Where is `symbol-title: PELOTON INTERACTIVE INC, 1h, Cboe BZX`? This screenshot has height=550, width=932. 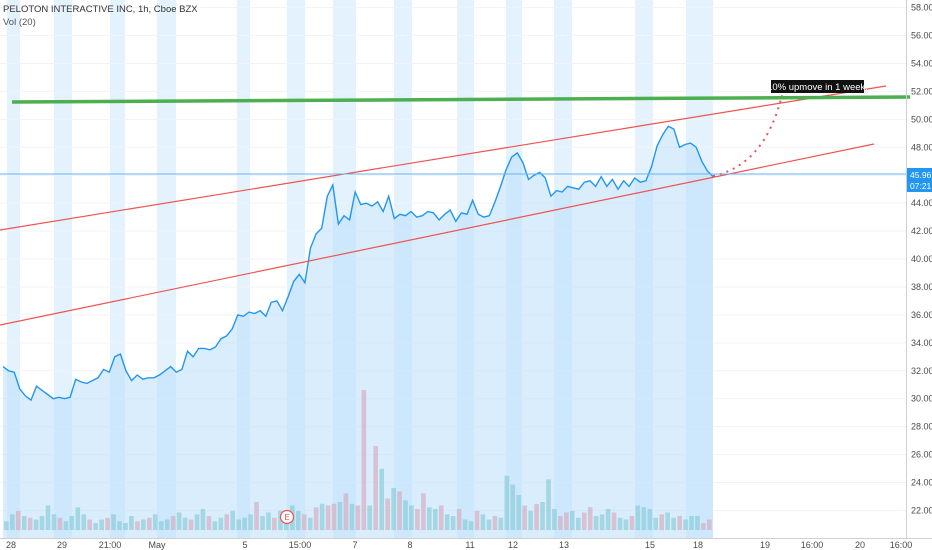
symbol-title: PELOTON INTERACTIVE INC, 1h, Cboe BZX is located at coordinates (100, 9).